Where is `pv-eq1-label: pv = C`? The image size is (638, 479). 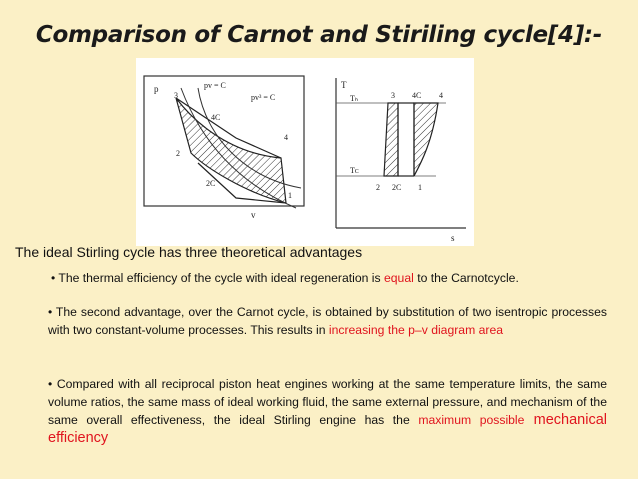 pv-eq1-label: pv = C is located at coordinates (215, 85).